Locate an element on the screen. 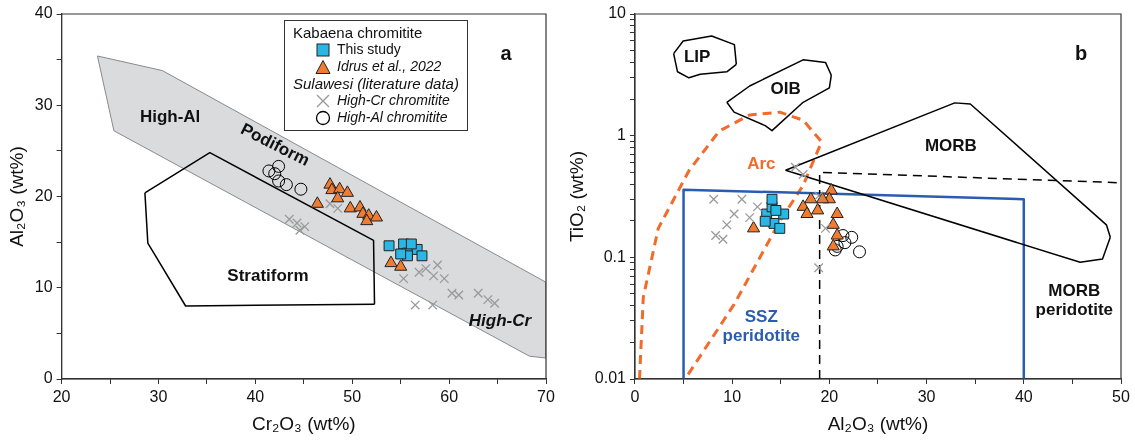 The width and height of the screenshot is (1135, 442). x-axis-title: Al₂O₃ (wt%) is located at coordinates (878, 423).